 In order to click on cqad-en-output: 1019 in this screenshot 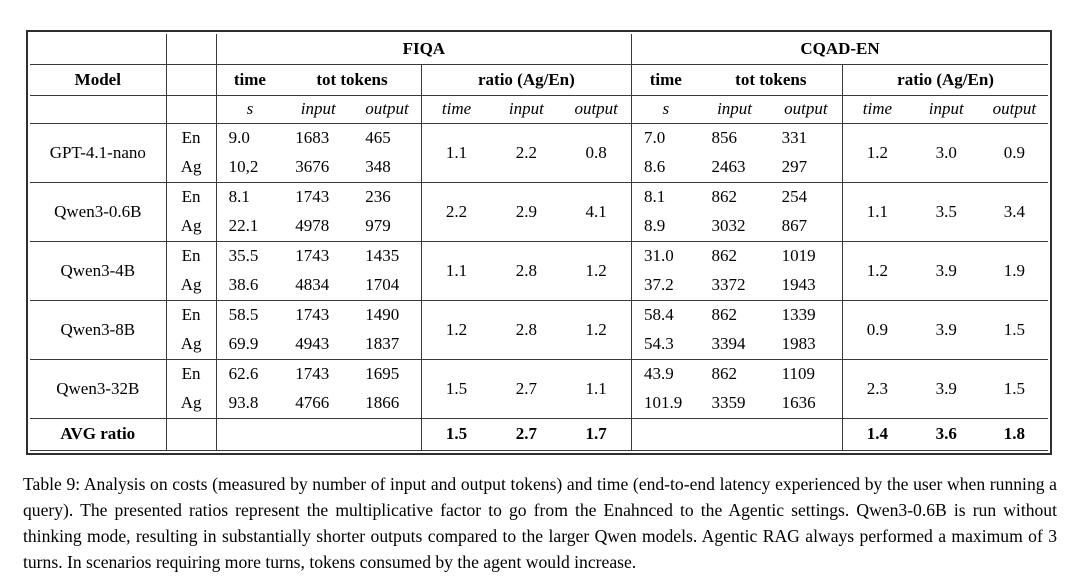, I will do `click(806, 256)`.